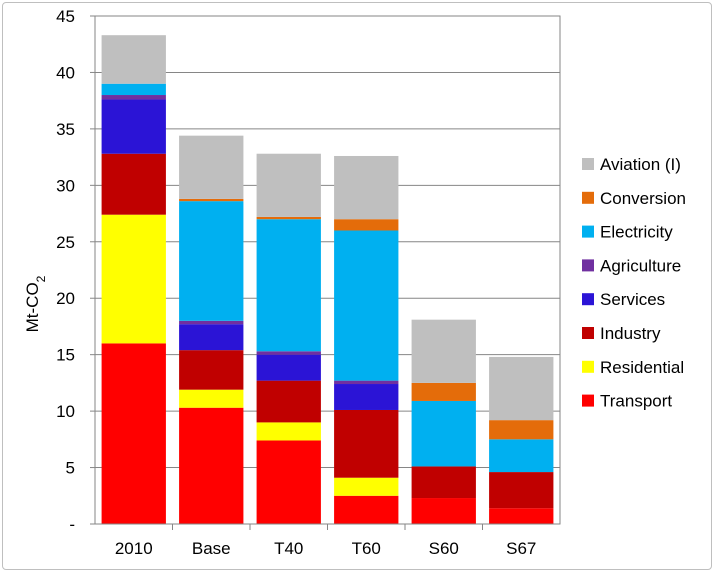 The width and height of the screenshot is (717, 574). Describe the element at coordinates (326, 548) in the screenshot. I see `x-tick-labels: 2010 Base T40 T60 S60 S67` at that location.